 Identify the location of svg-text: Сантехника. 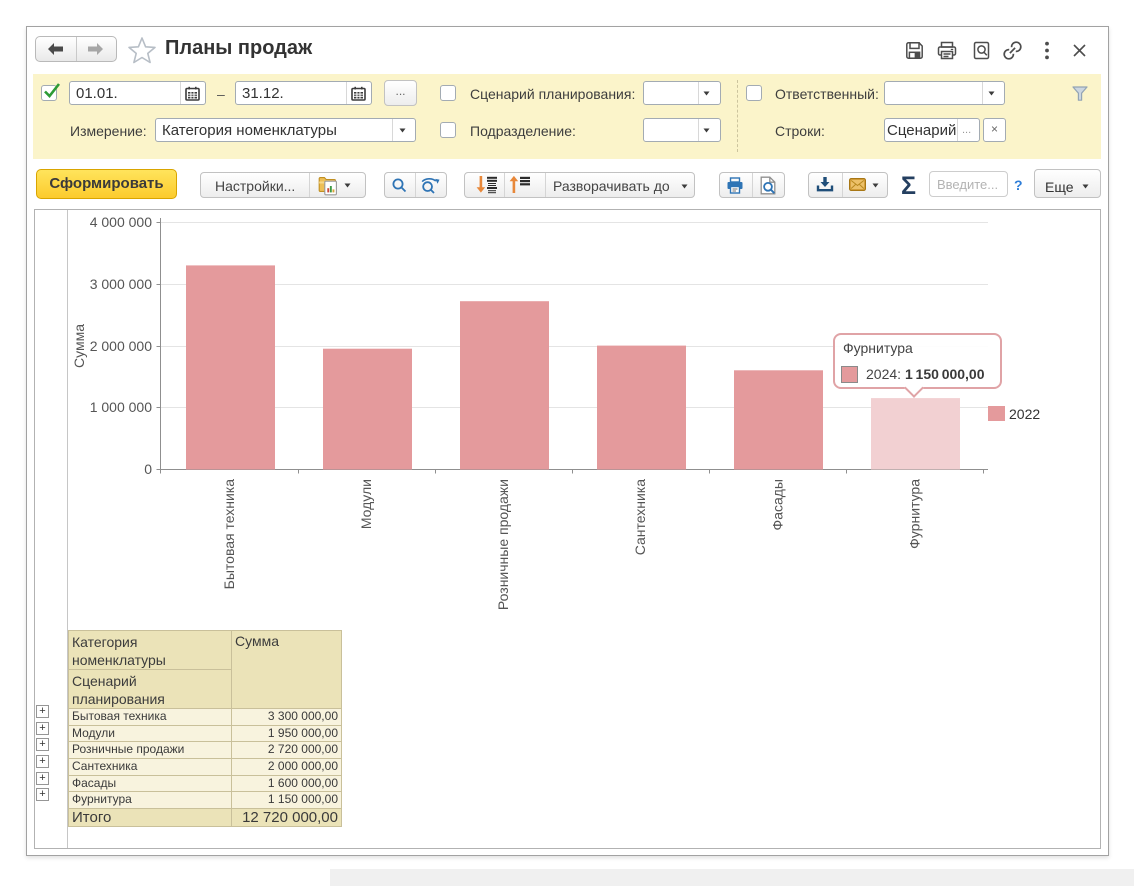
(640, 517).